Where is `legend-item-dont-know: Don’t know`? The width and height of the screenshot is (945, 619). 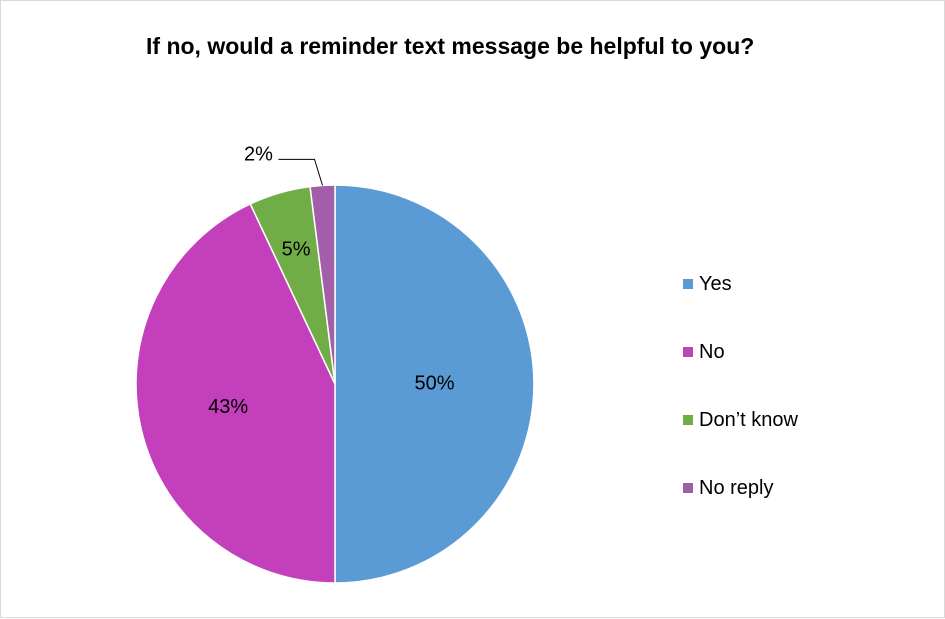 legend-item-dont-know: Don’t know is located at coordinates (740, 420).